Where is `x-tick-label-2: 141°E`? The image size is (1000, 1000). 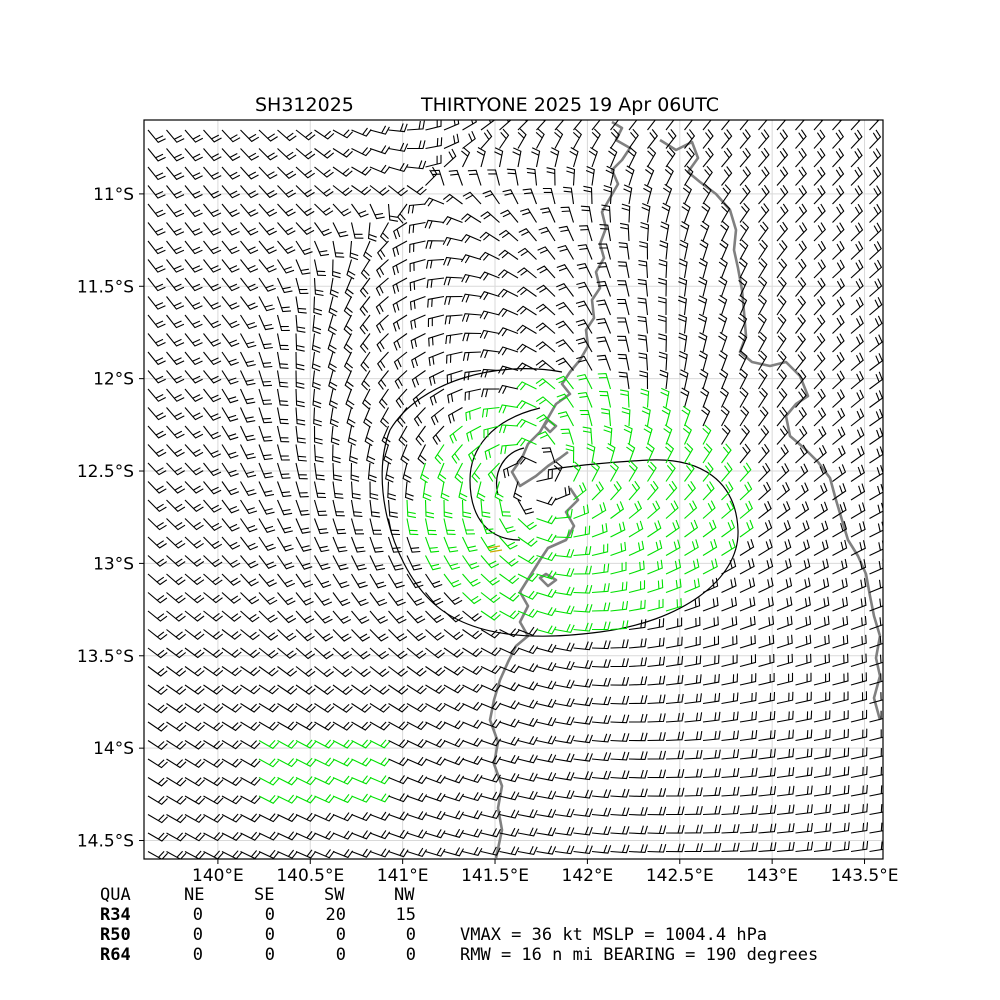 x-tick-label-2: 141°E is located at coordinates (403, 876).